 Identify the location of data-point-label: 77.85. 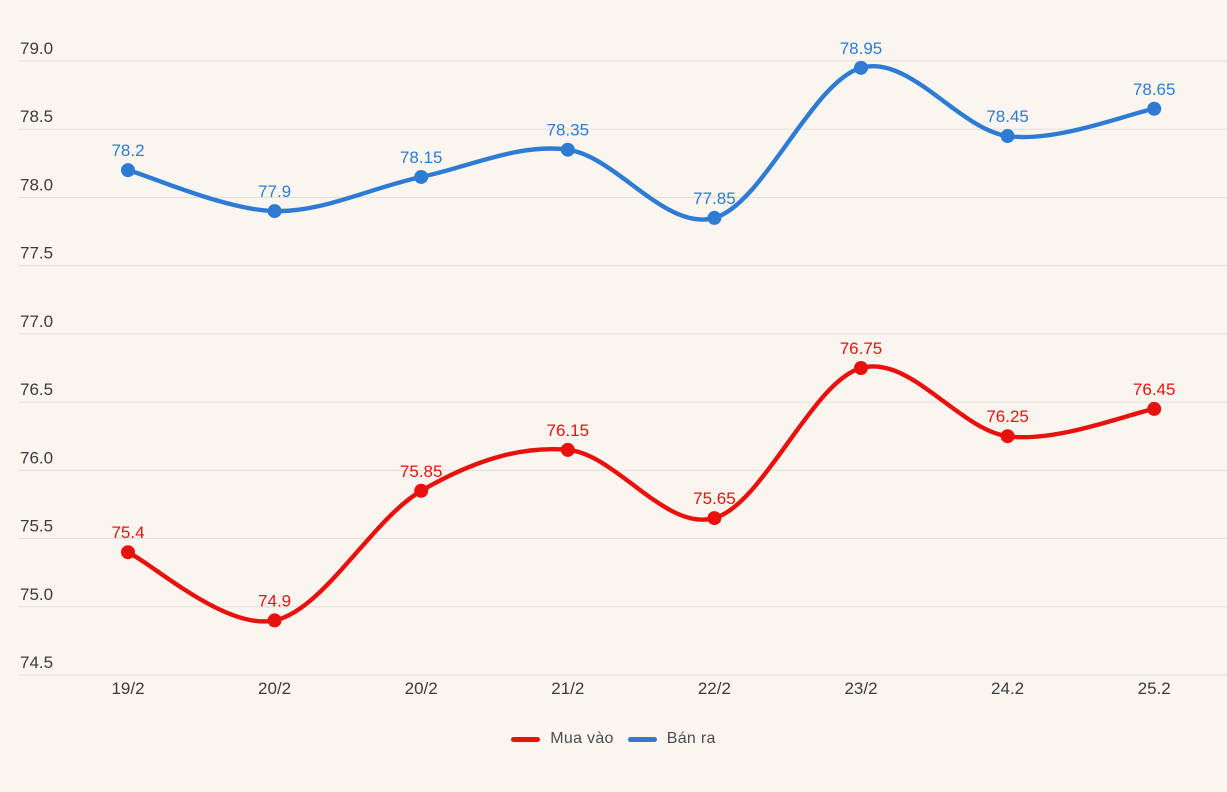
(714, 198).